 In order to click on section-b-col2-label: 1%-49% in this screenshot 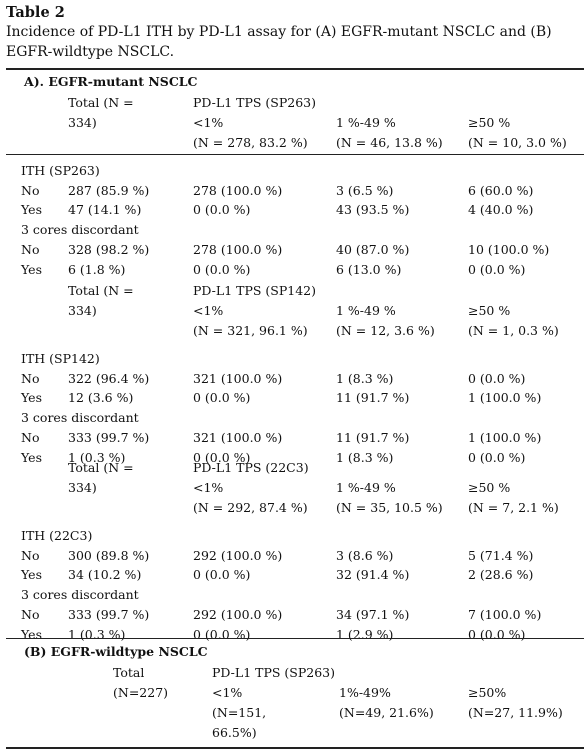, I will do `click(365, 692)`.